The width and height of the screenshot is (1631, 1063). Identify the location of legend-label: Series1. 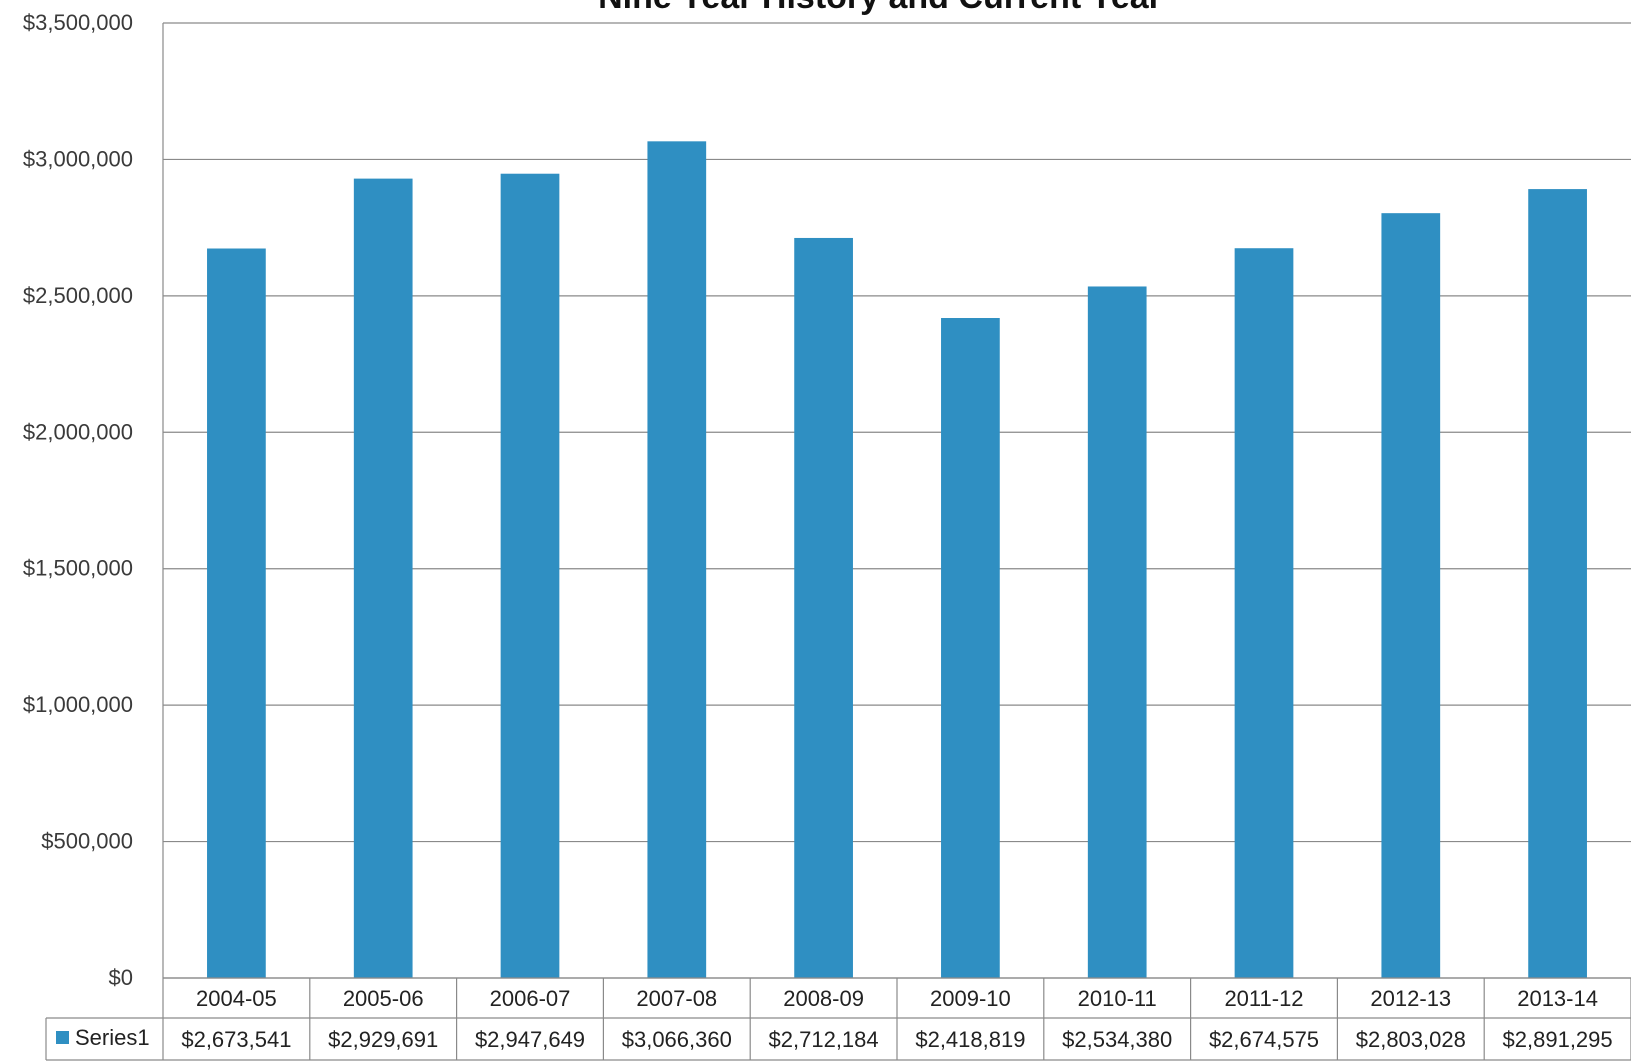
(112, 1037).